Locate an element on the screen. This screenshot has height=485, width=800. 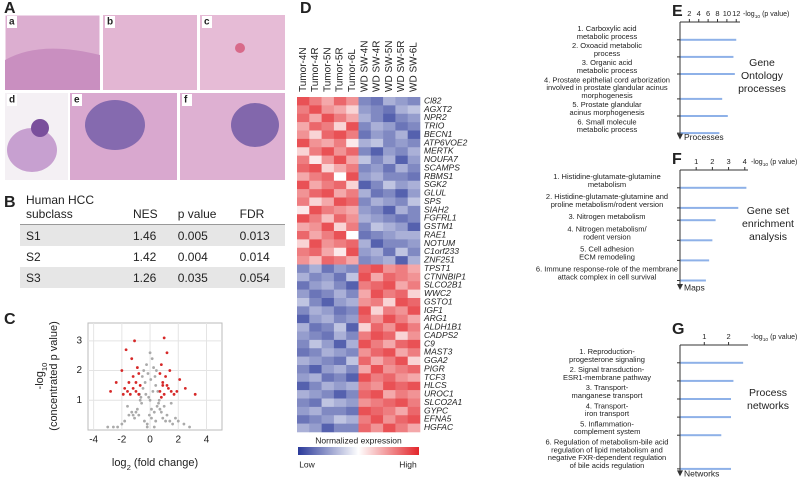
category-line: 5. Cell adhesion is located at coordinates (607, 249).